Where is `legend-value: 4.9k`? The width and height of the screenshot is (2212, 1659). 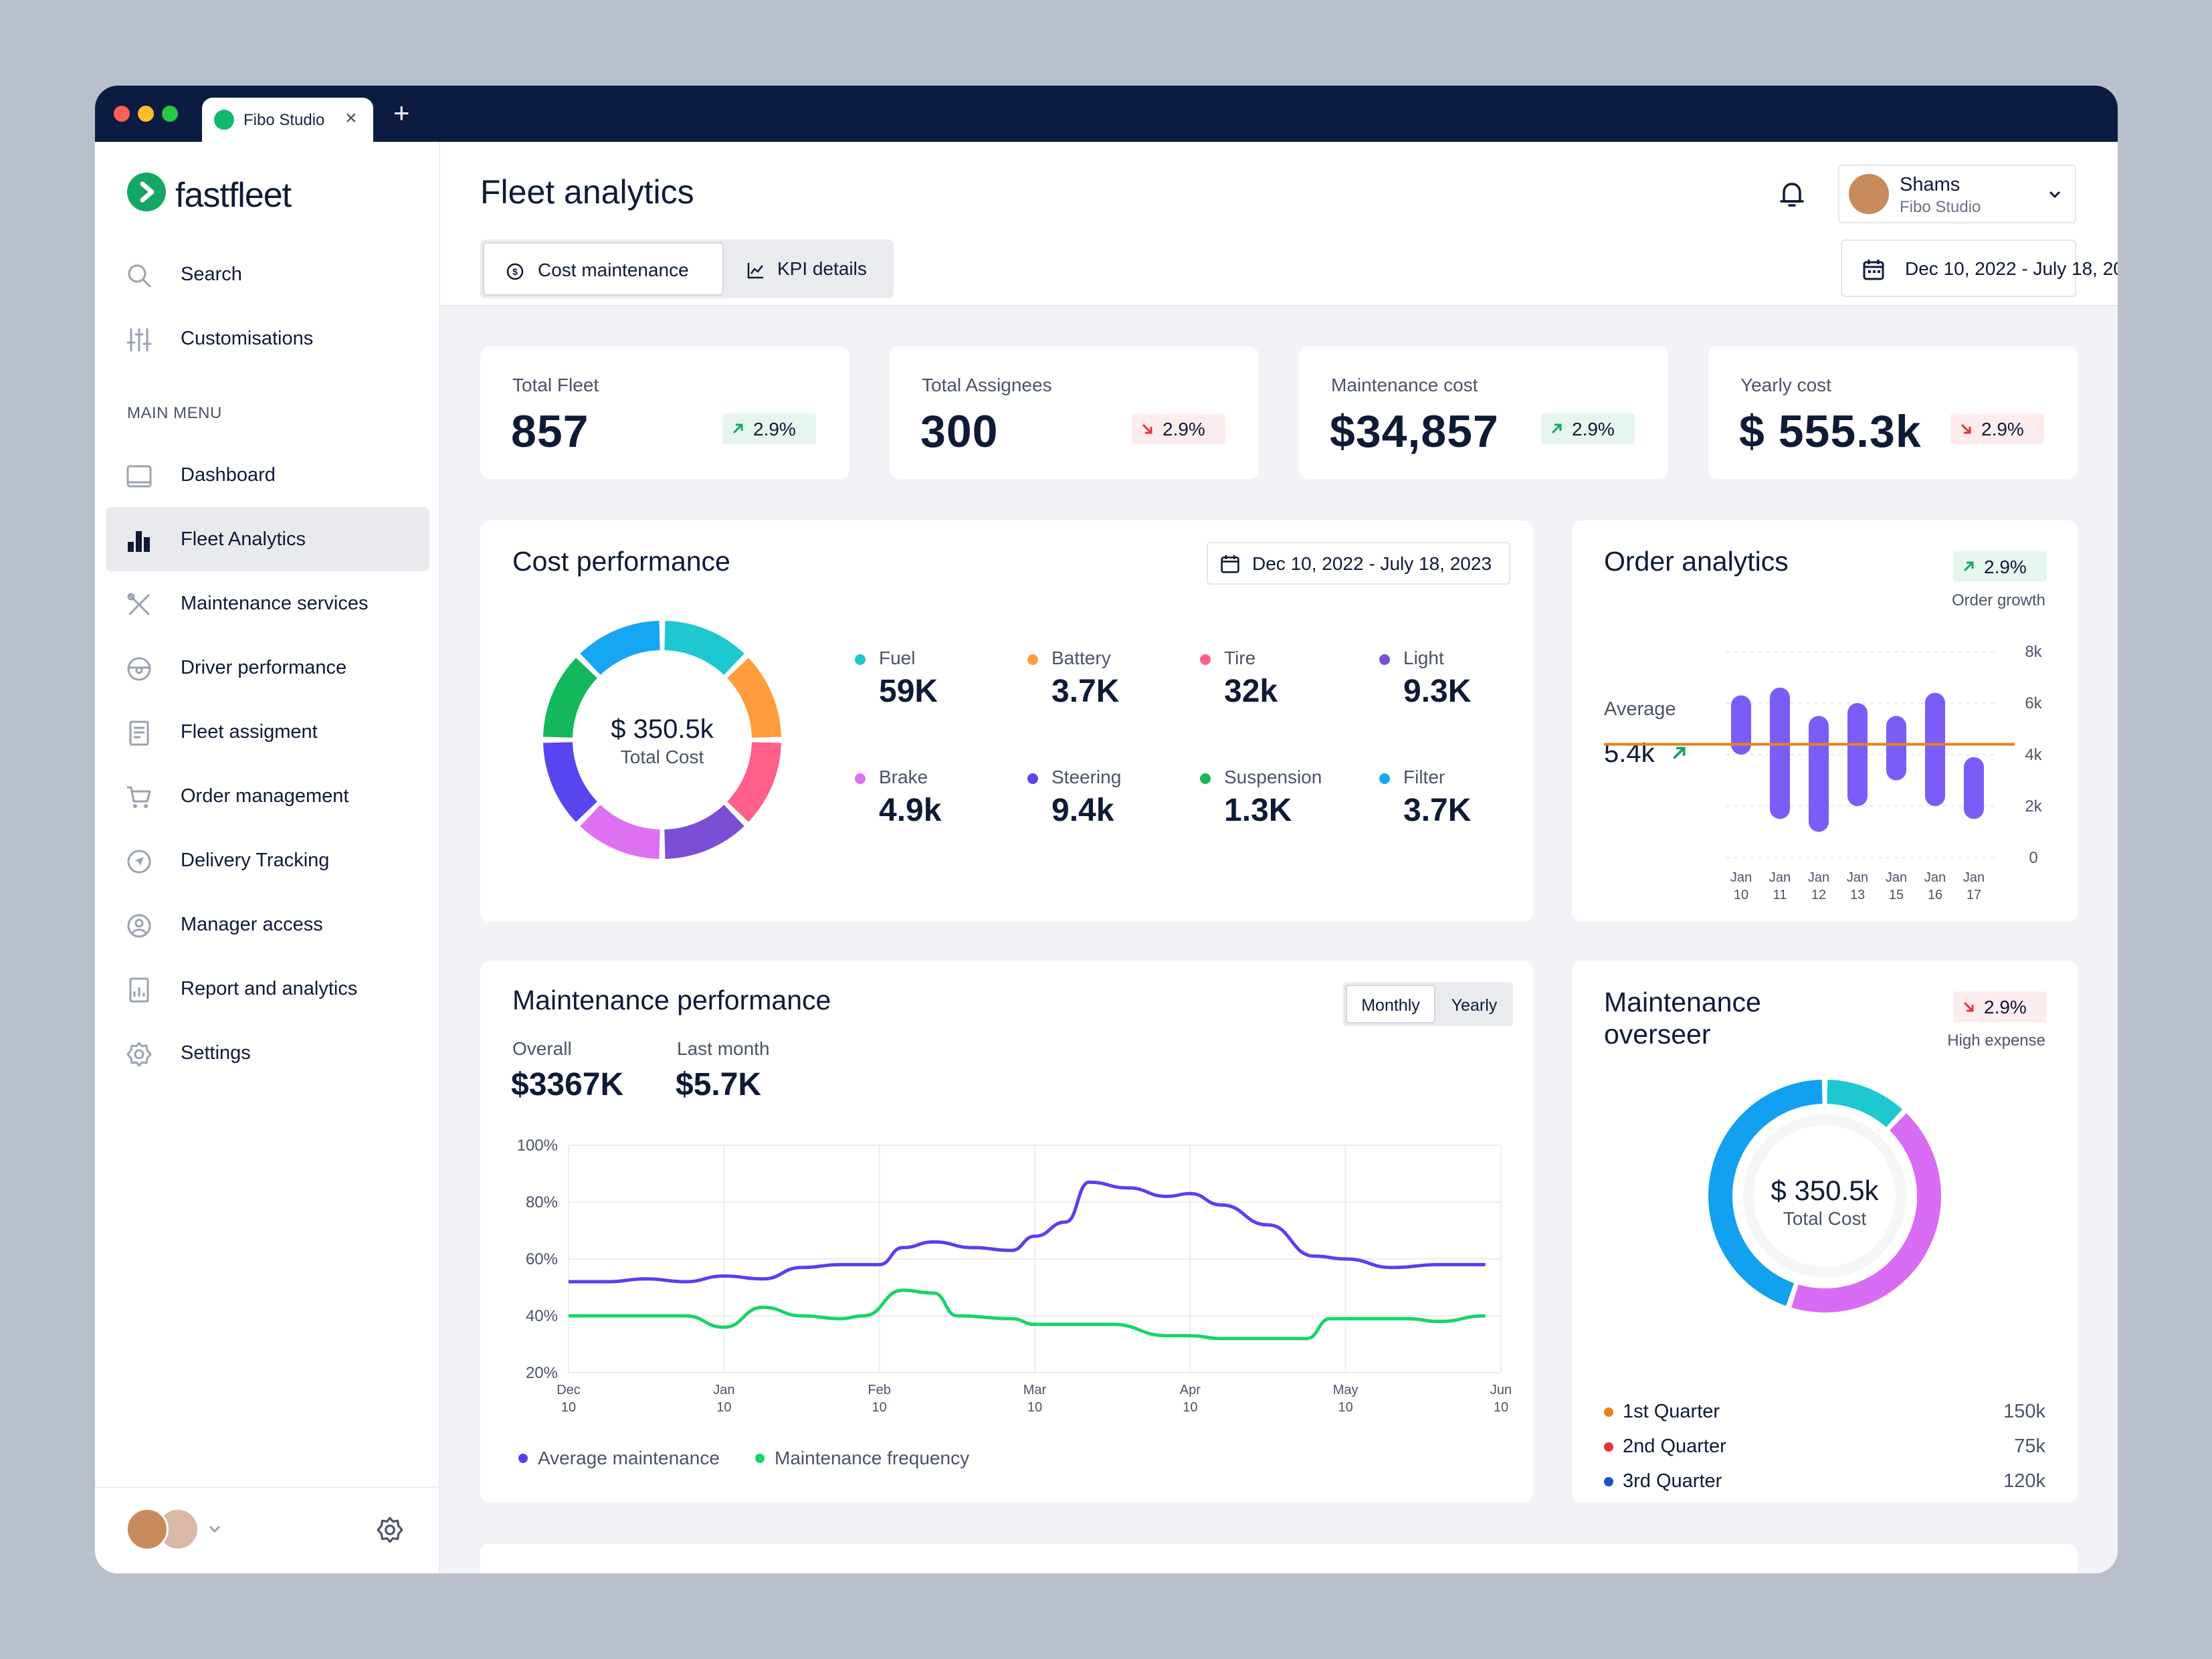
legend-value: 4.9k is located at coordinates (911, 810).